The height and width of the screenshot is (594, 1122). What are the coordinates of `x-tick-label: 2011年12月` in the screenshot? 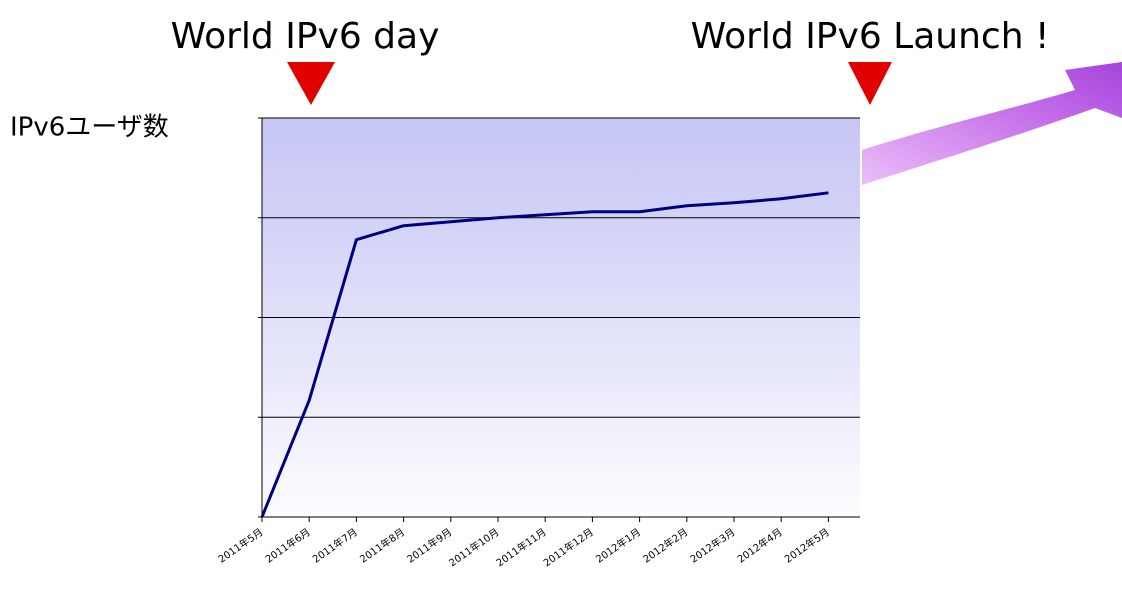 It's located at (568, 547).